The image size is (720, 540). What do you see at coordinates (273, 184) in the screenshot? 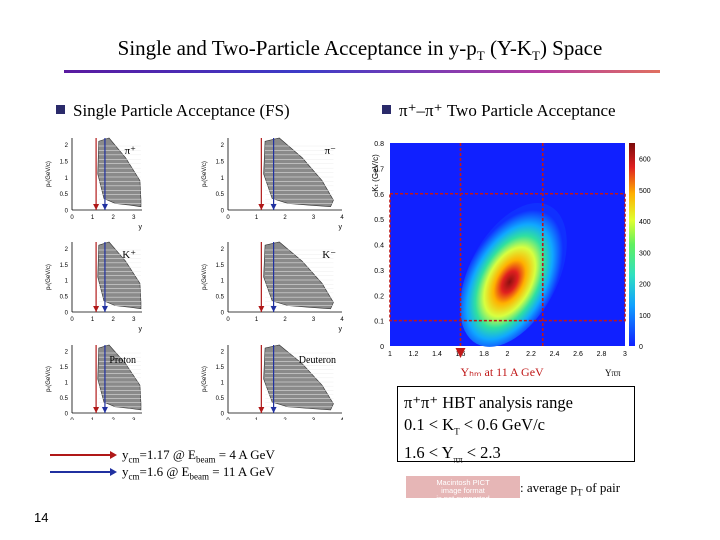
I see `panel-1: 0 0.5 1 1.5 2 0 1 2 3 4 y pₜ(GeV/c) π⁻` at bounding box center [273, 184].